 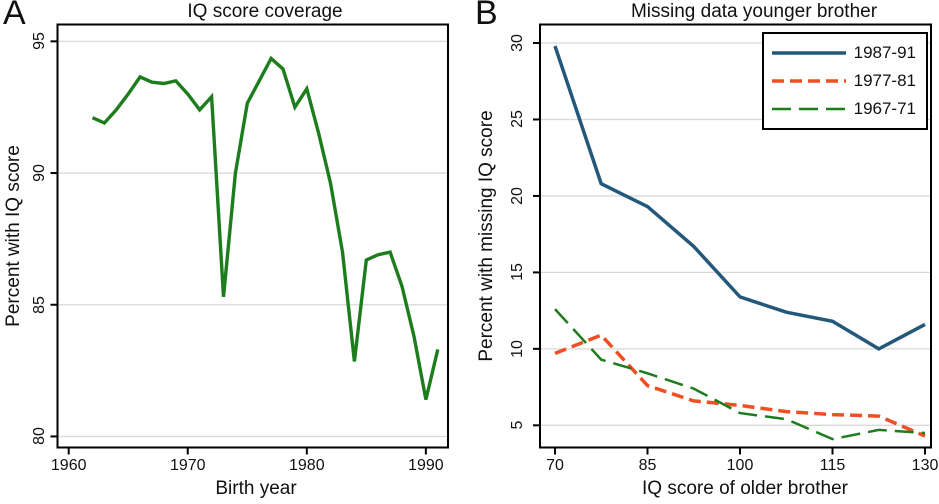 What do you see at coordinates (486, 16) in the screenshot?
I see `panel-b-letter: B` at bounding box center [486, 16].